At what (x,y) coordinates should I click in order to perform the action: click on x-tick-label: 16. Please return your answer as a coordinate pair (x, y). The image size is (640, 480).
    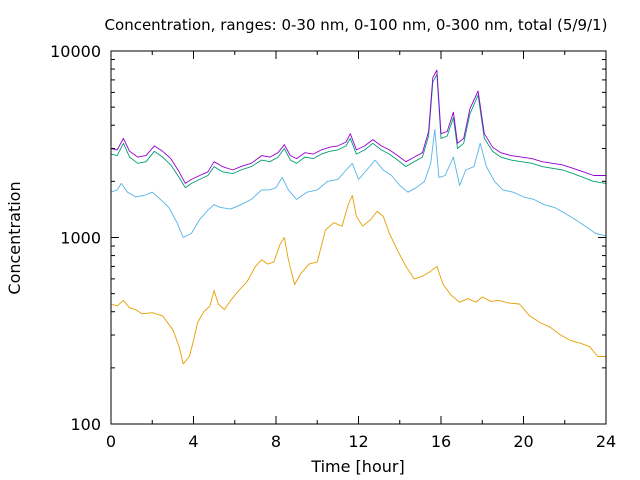
    Looking at the image, I should click on (441, 441).